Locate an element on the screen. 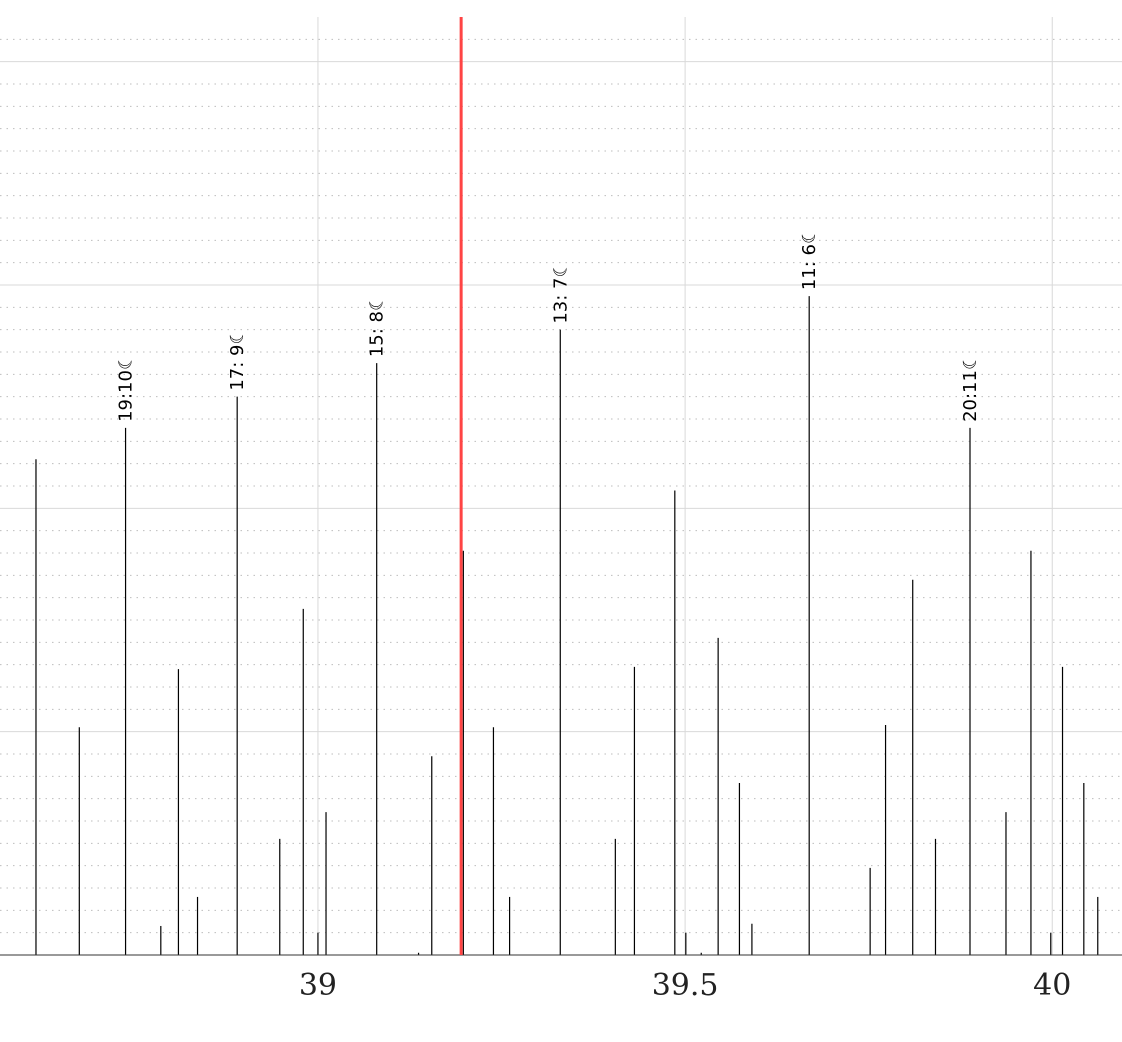 The height and width of the screenshot is (1042, 1122). x-tick-label: 39 is located at coordinates (318, 985).